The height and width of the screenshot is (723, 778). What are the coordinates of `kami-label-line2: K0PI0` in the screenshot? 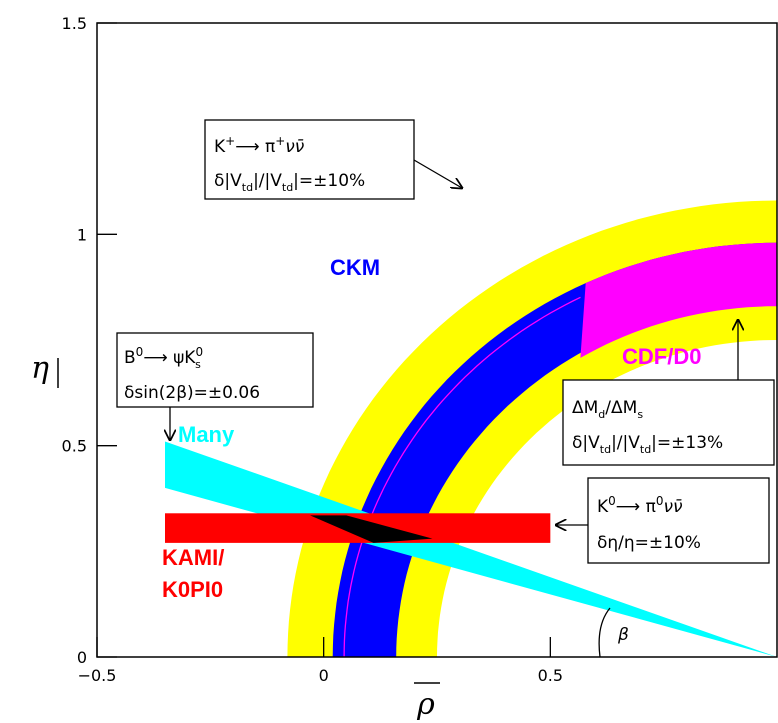 It's located at (192, 589).